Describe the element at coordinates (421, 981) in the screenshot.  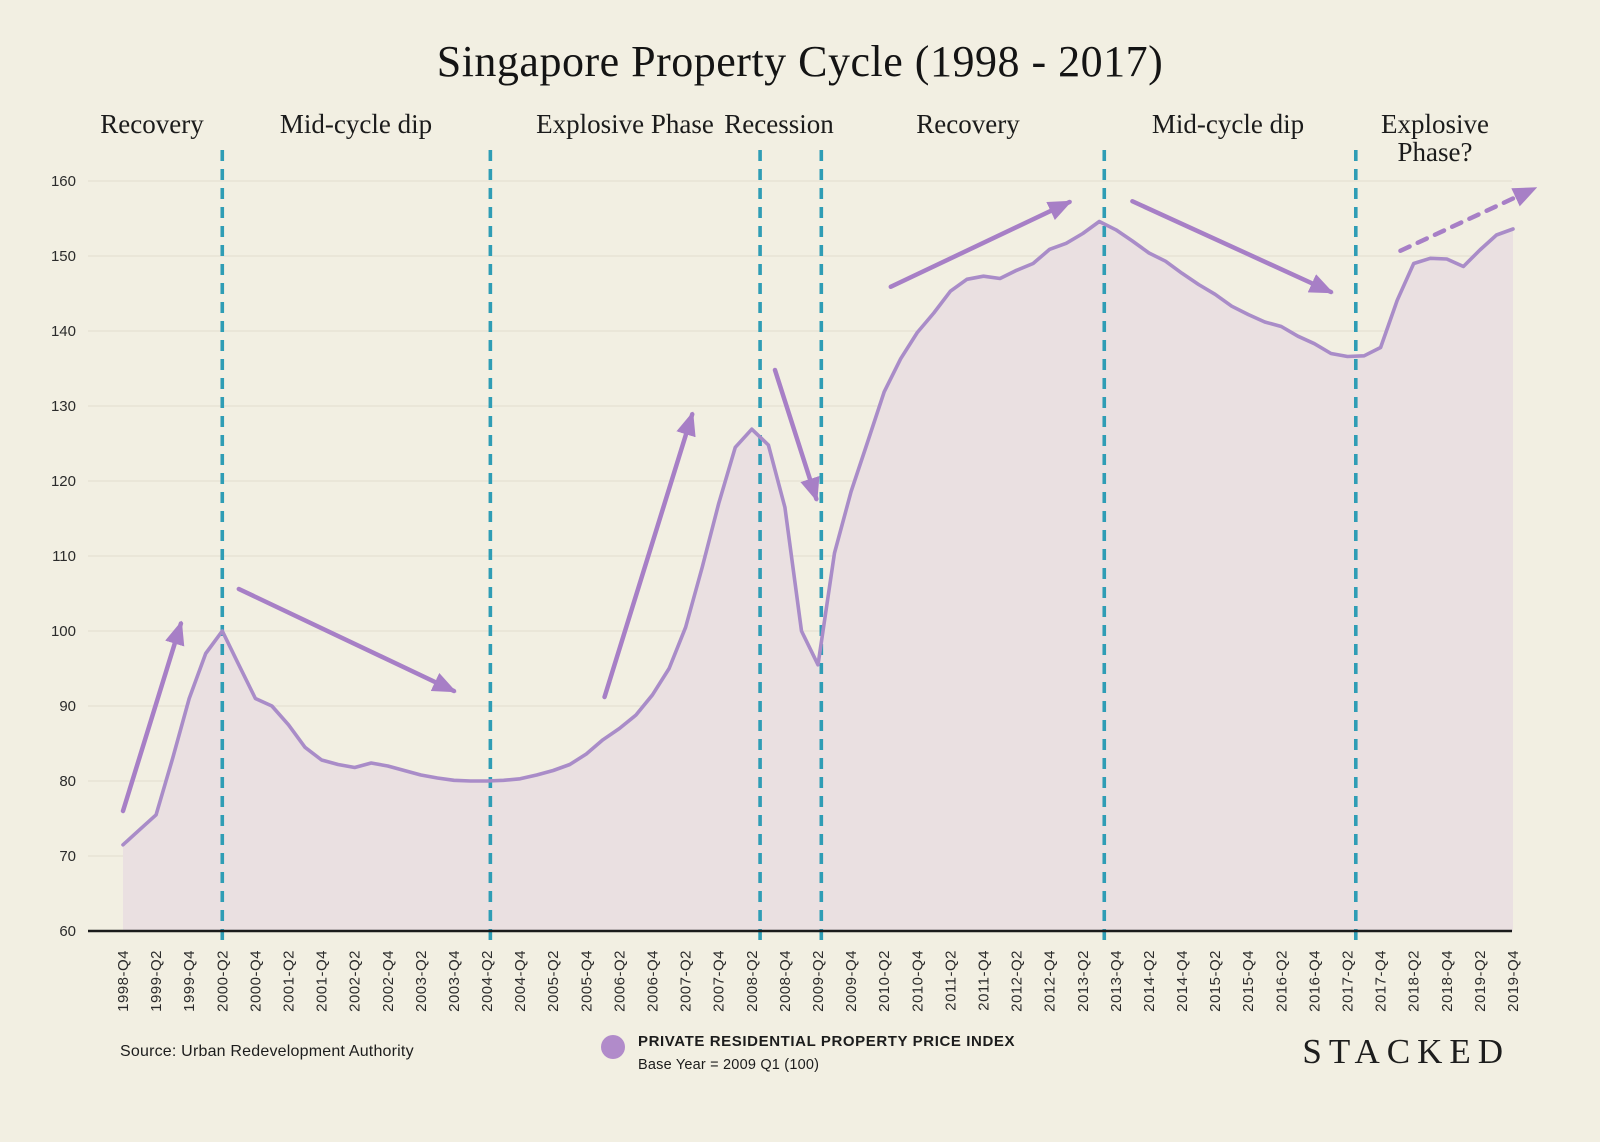
I see `x-axis-label: 2003-Q2` at that location.